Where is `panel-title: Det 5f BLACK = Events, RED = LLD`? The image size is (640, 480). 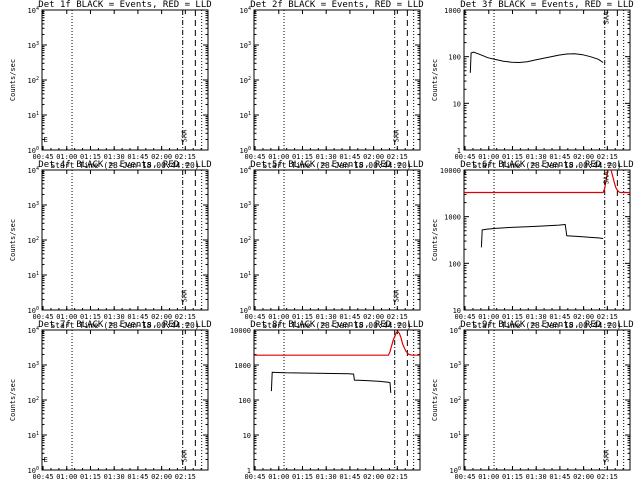
panel-title: Det 5f BLACK = Events, RED = LLD is located at coordinates (336, 165).